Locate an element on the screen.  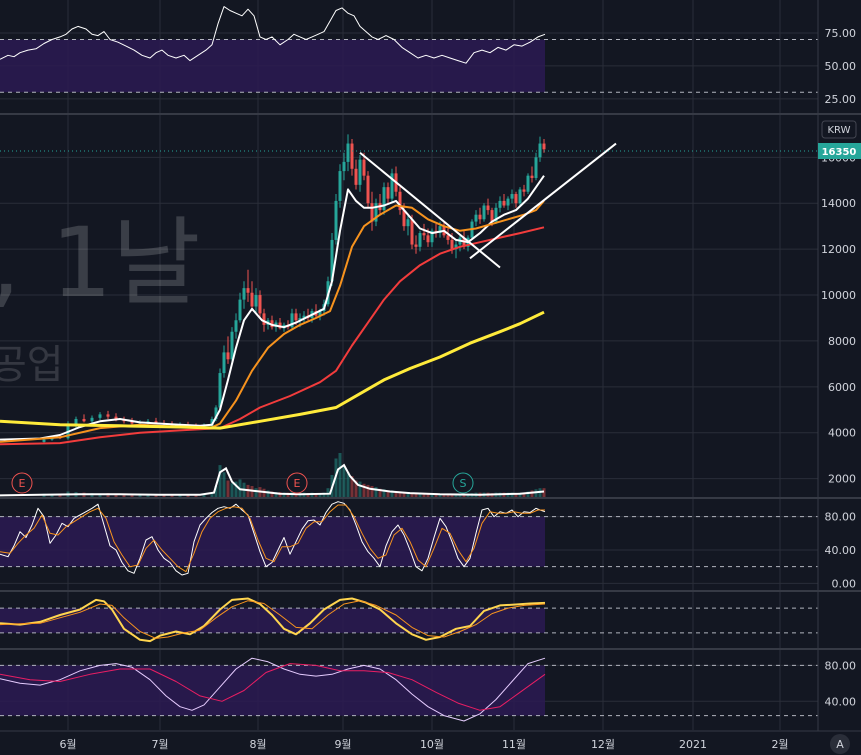
event-label: S is located at coordinates (463, 483).